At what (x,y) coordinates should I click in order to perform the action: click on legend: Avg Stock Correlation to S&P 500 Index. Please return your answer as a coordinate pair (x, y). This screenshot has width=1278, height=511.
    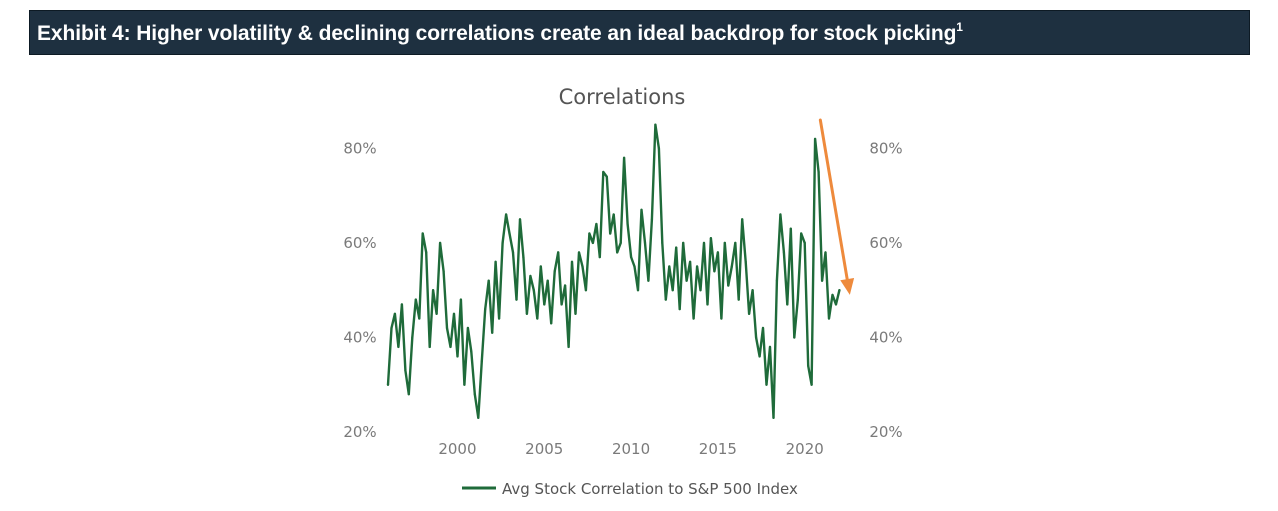
    Looking at the image, I should click on (630, 489).